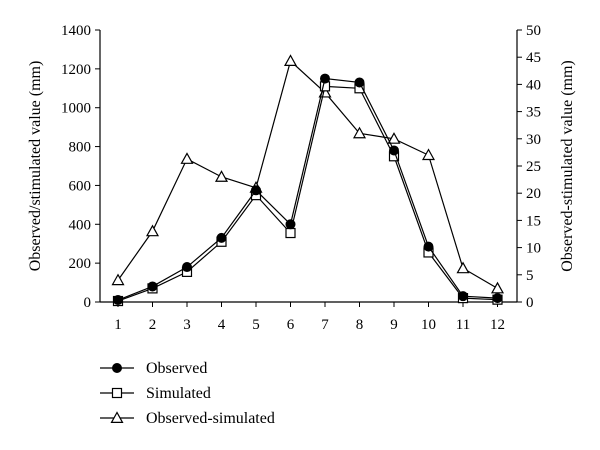 This screenshot has width=600, height=450. I want to click on x-tick-label: 10, so click(428, 325).